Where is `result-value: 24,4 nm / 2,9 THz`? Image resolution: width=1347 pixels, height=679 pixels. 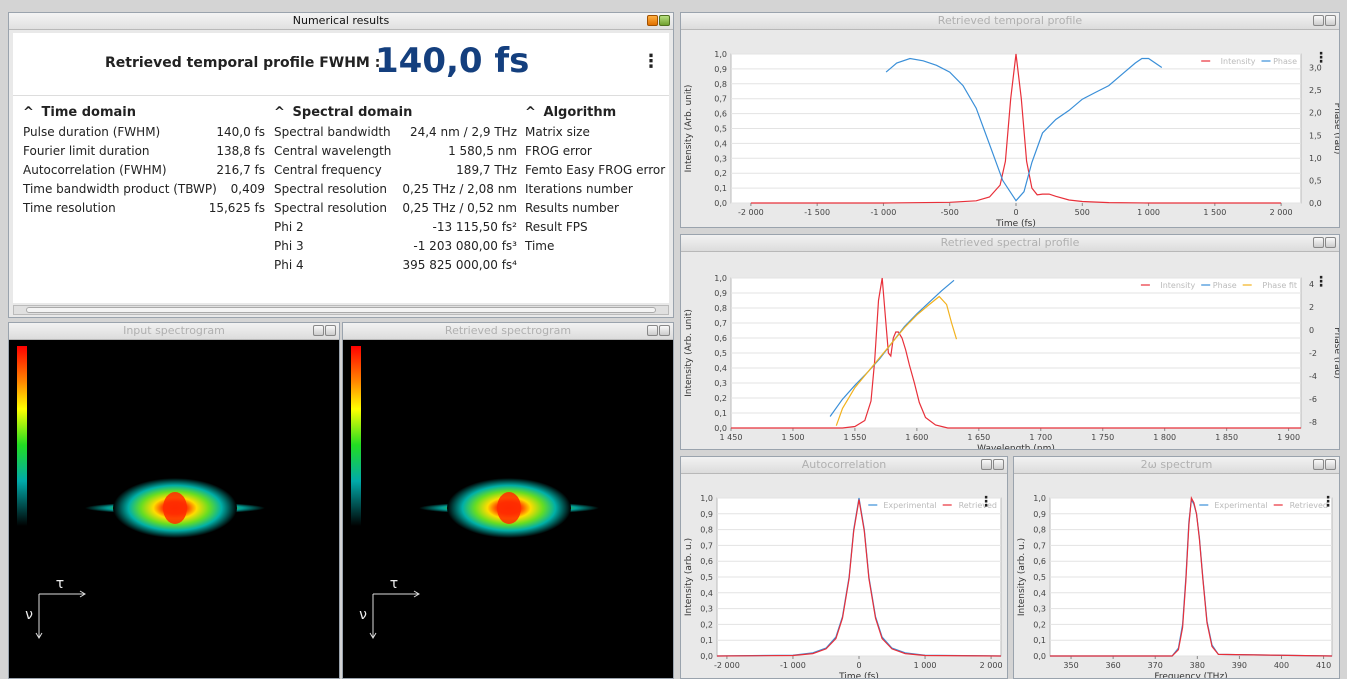
result-value: 24,4 nm / 2,9 THz is located at coordinates (463, 132).